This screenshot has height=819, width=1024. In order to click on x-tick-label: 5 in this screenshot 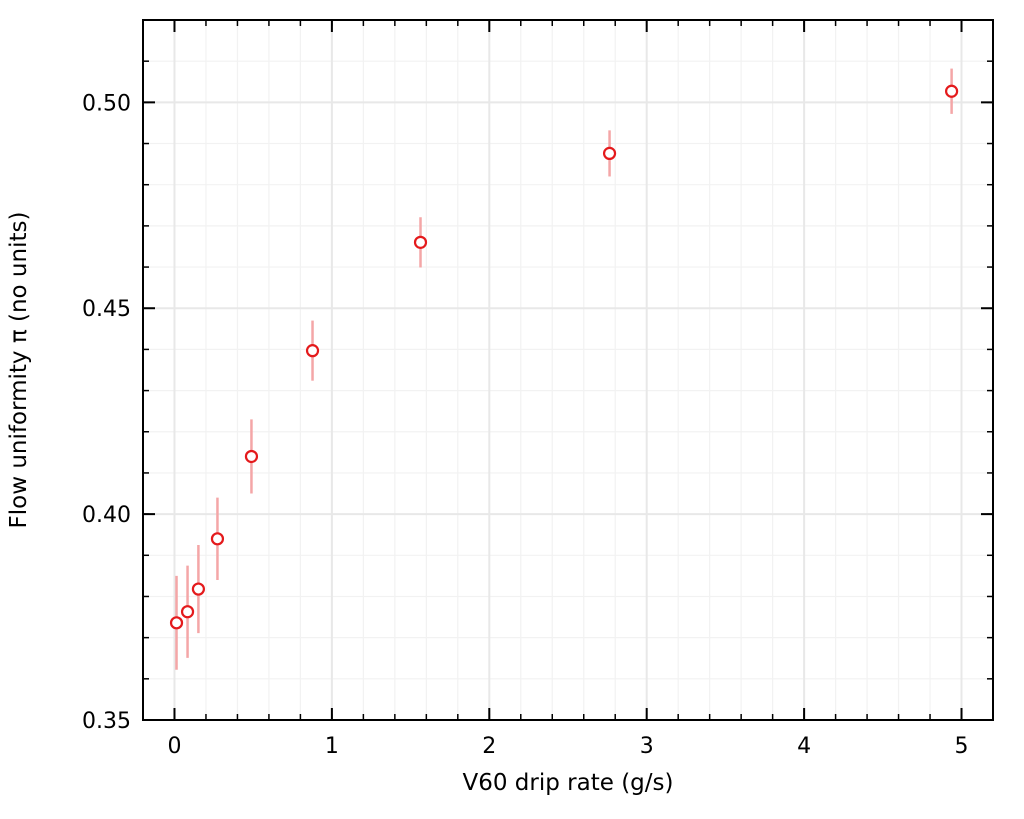, I will do `click(962, 746)`.